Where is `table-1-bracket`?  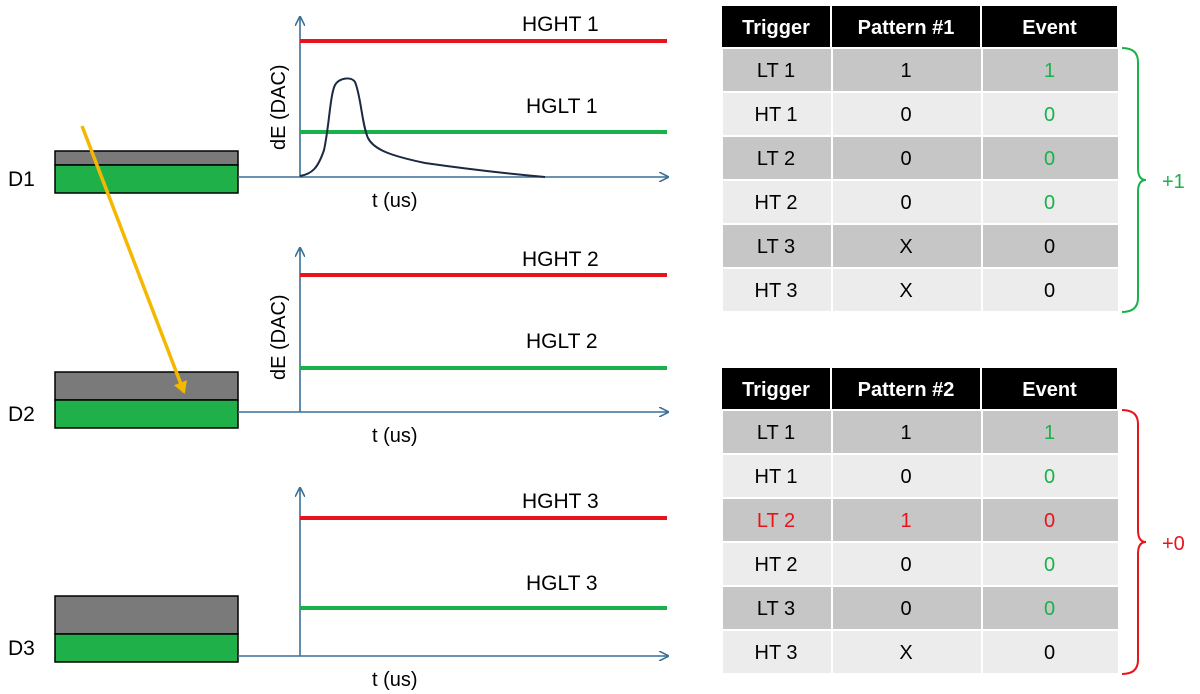 table-1-bracket is located at coordinates (1134, 180).